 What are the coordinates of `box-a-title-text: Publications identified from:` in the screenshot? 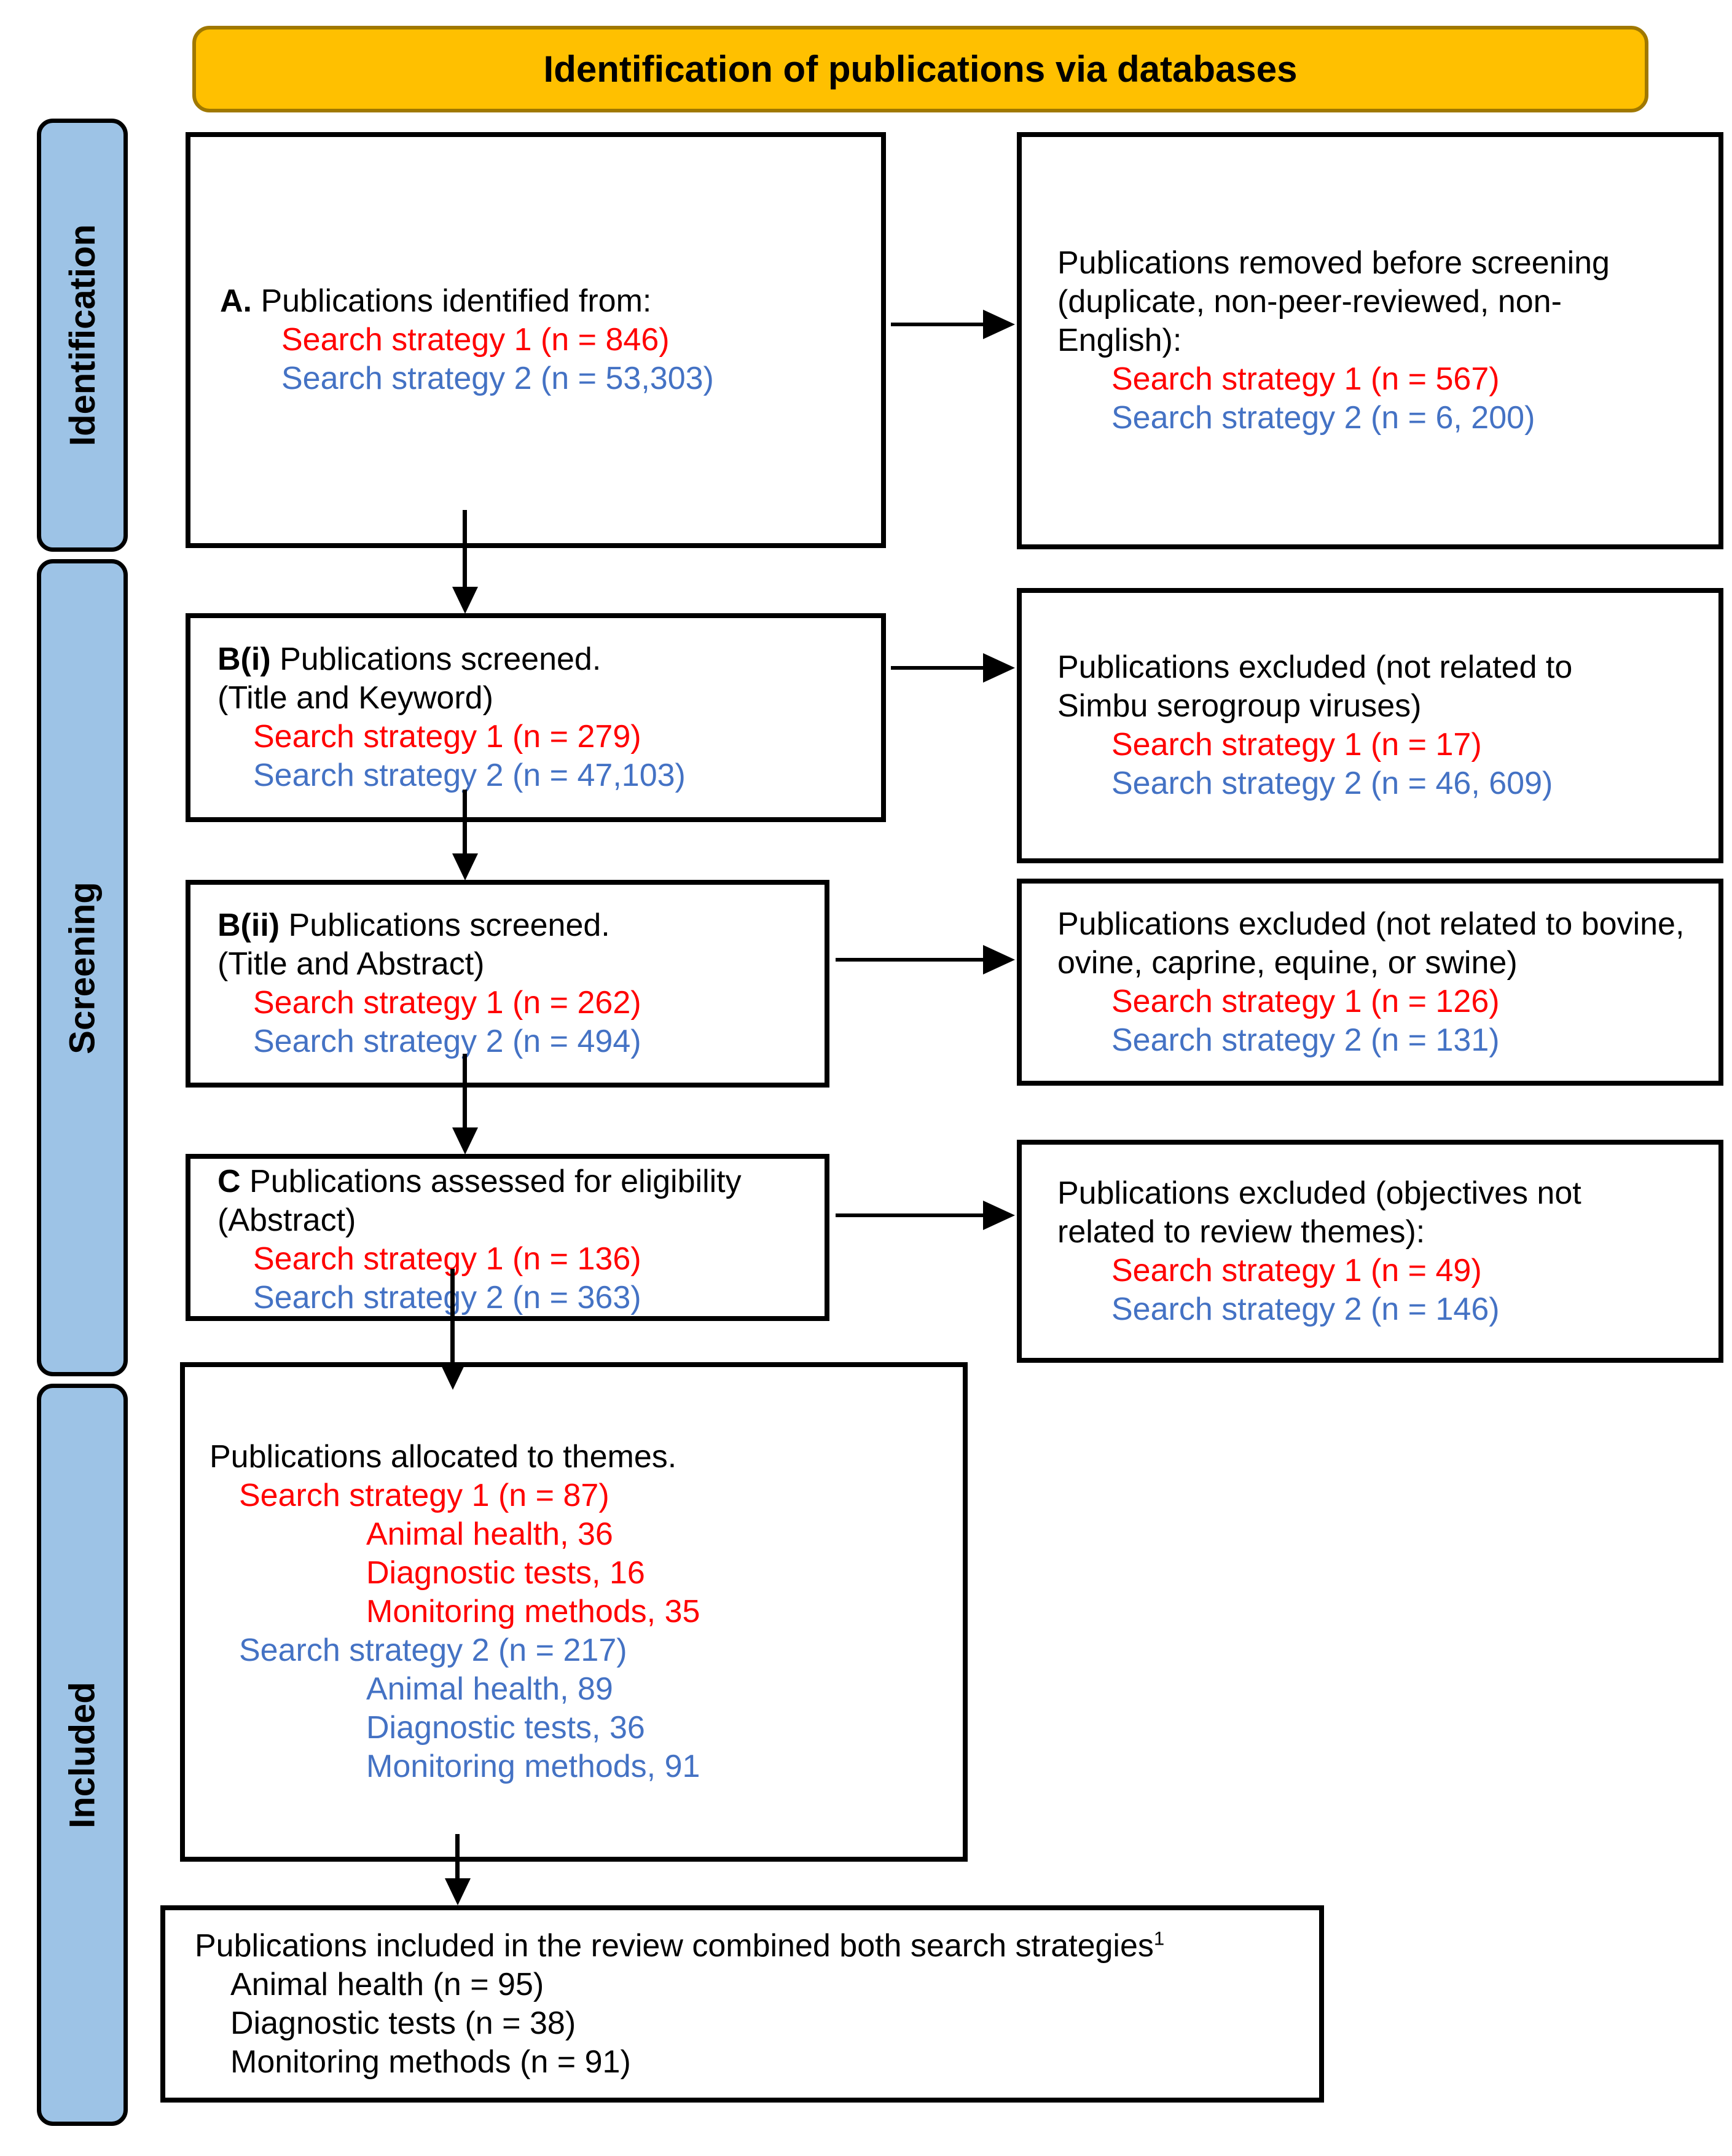 It's located at (452, 301).